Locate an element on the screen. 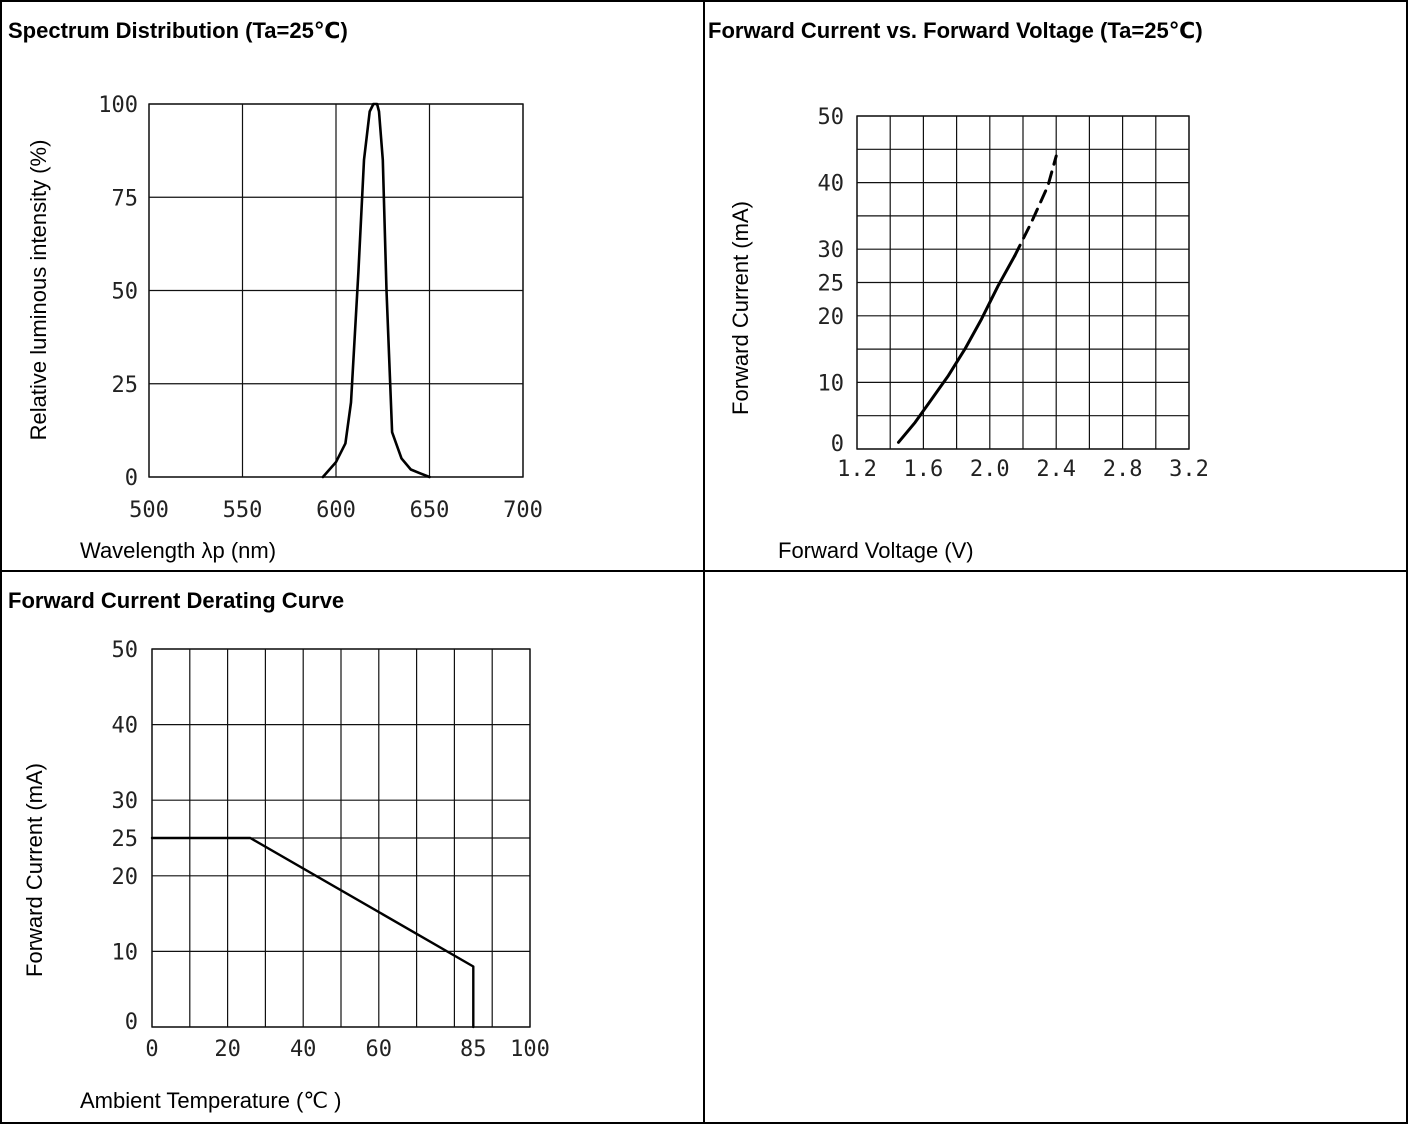  x-tick-label: 20 is located at coordinates (227, 1049).